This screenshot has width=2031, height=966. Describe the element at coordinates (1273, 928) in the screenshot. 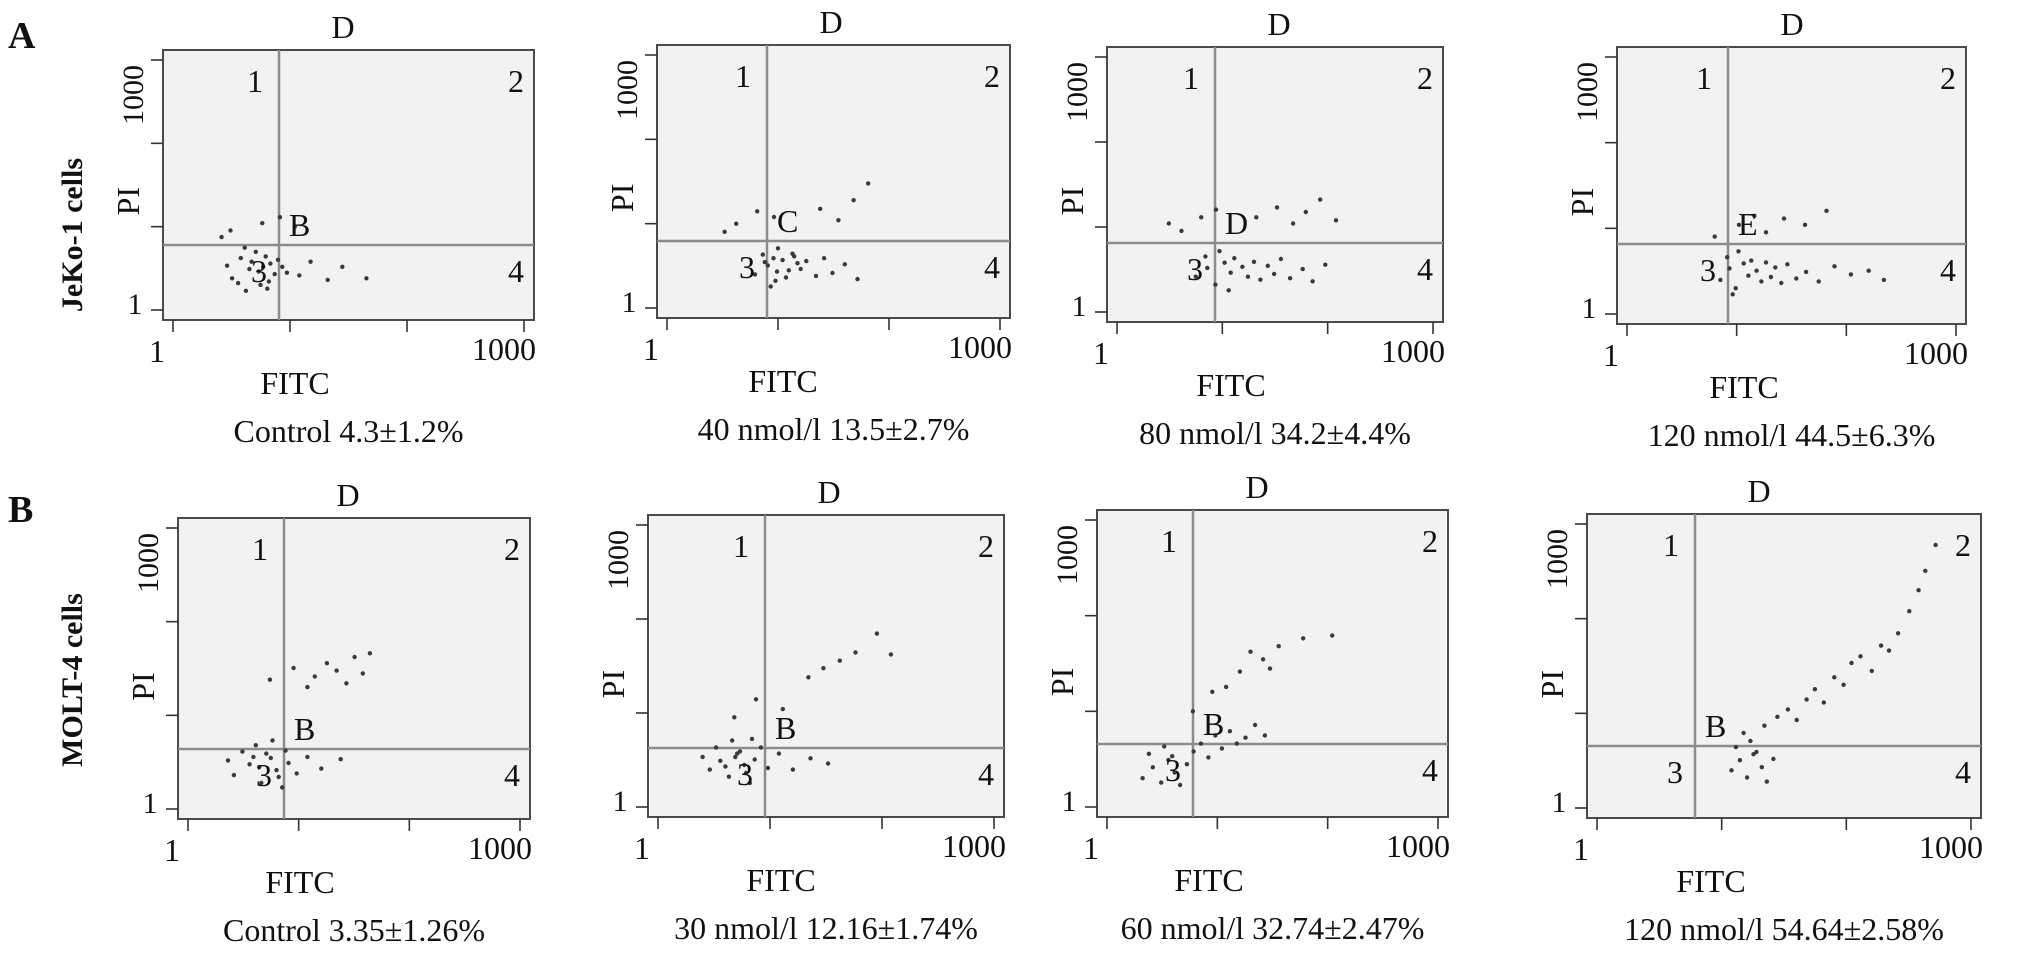

I see `plot-caption: 60 nmol/l 32.74±2.47%` at that location.